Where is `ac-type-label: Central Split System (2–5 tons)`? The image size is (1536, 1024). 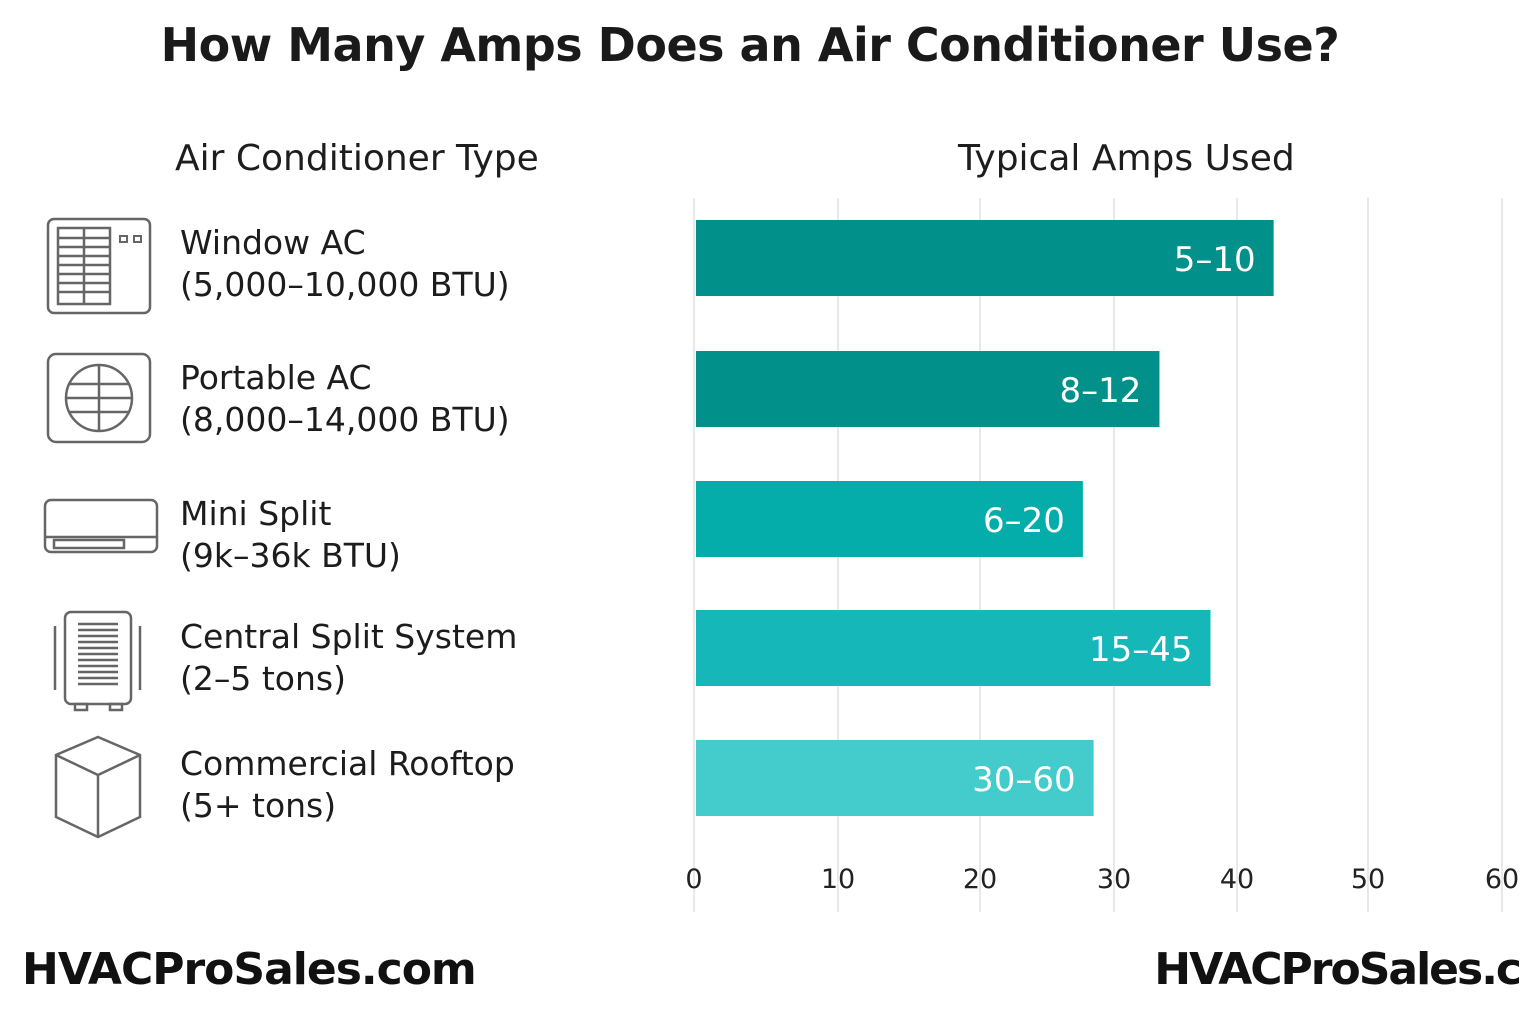
ac-type-label: Central Split System (2–5 tons) is located at coordinates (349, 657).